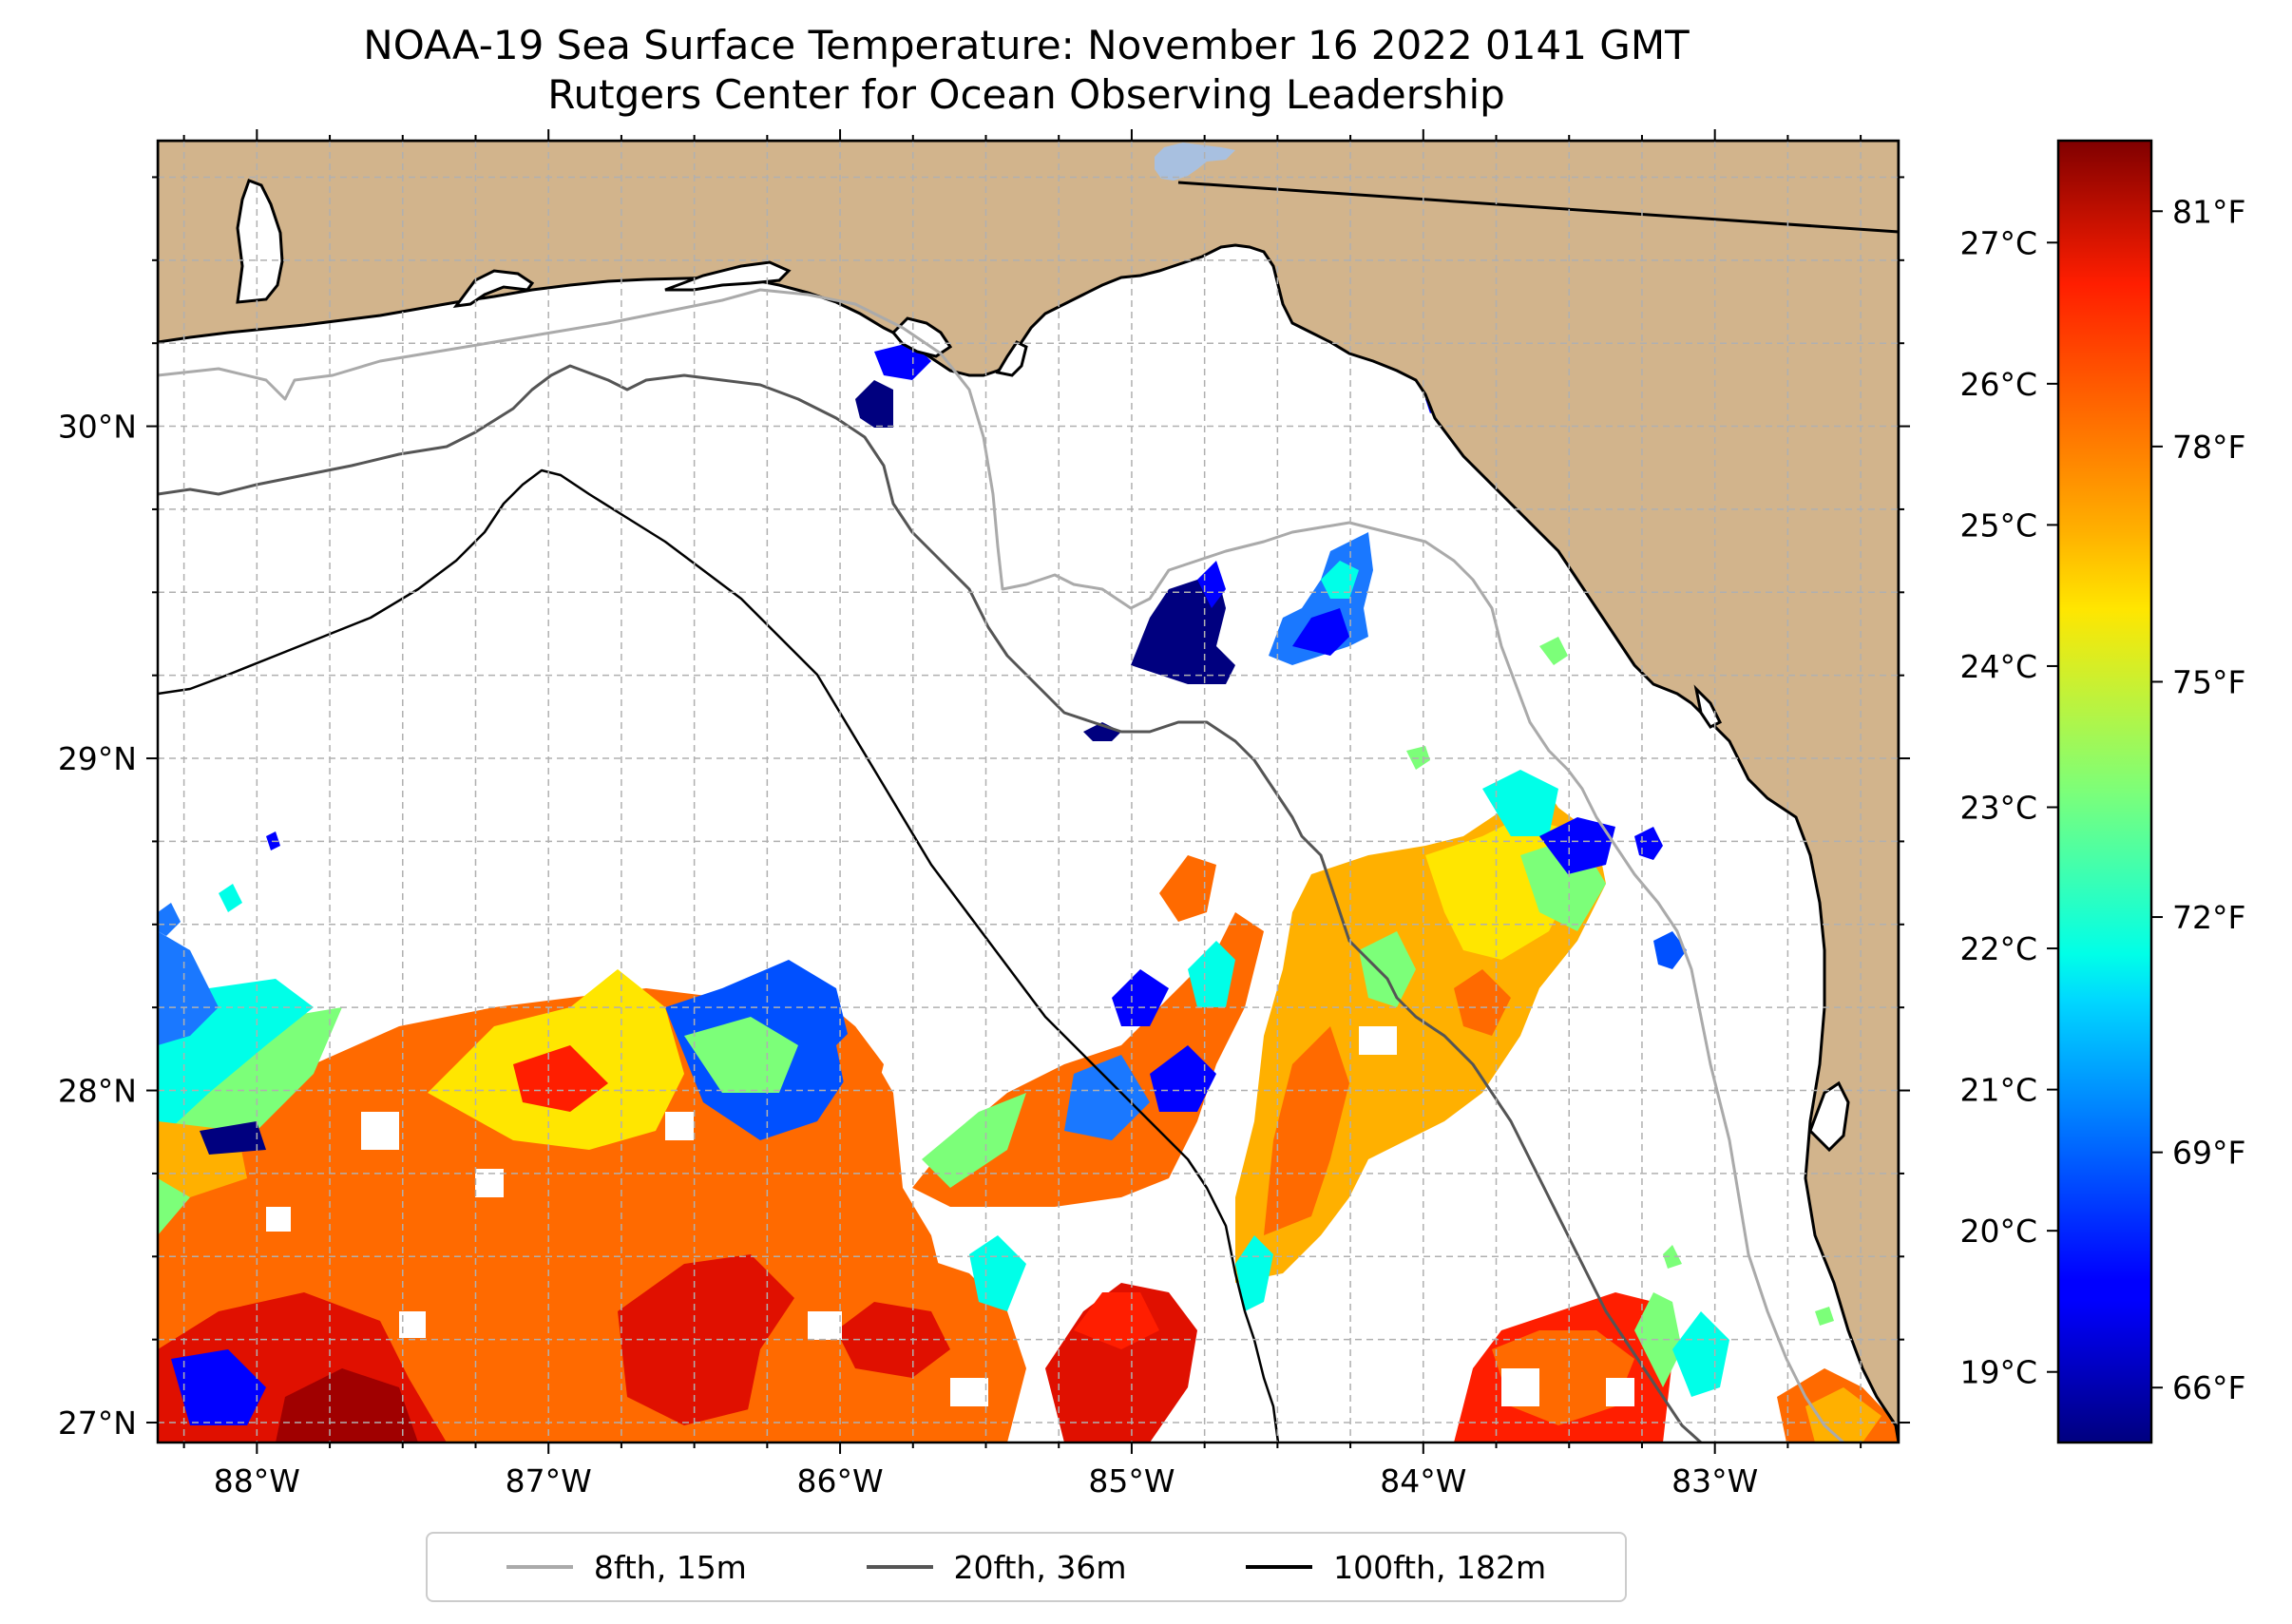 Image resolution: width=2292 pixels, height=1624 pixels. Describe the element at coordinates (1195, 162) in the screenshot. I see `inland-lake` at that location.